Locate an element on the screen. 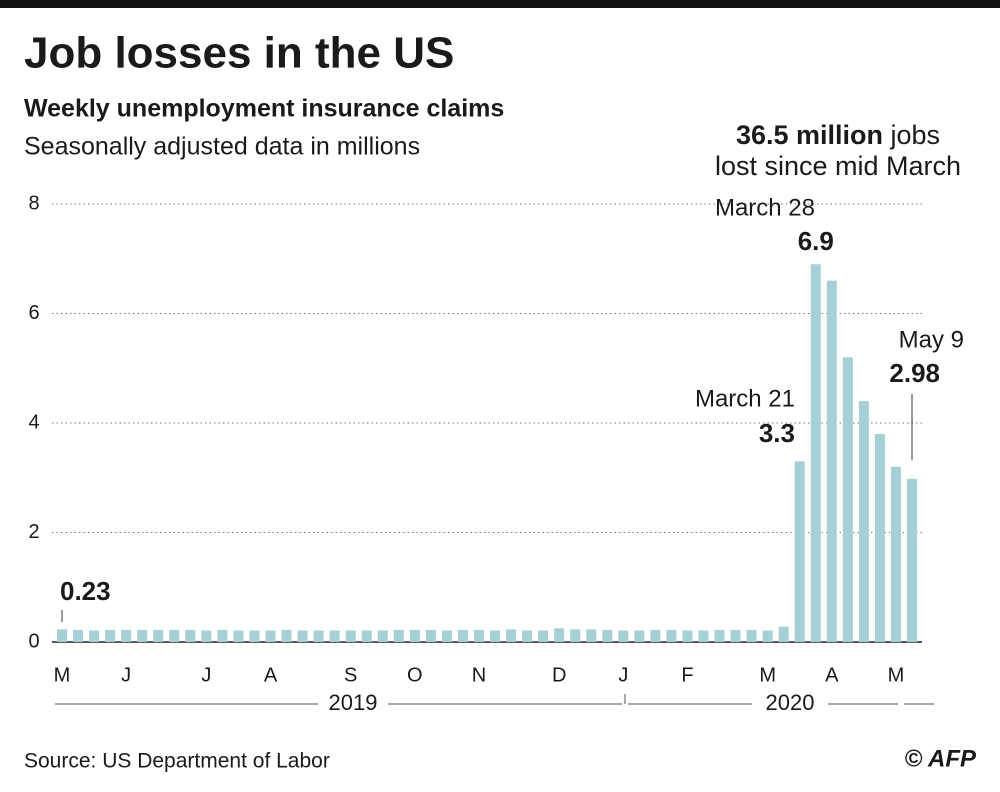  annotation: March 21 is located at coordinates (745, 398).